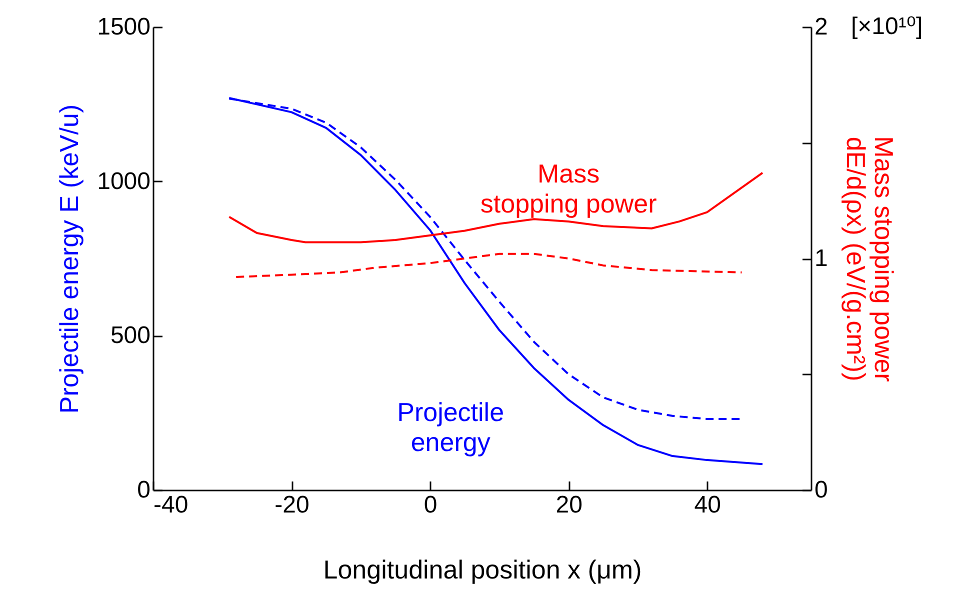 This screenshot has width=958, height=596. What do you see at coordinates (569, 188) in the screenshot?
I see `series-label: Mass stopping power` at bounding box center [569, 188].